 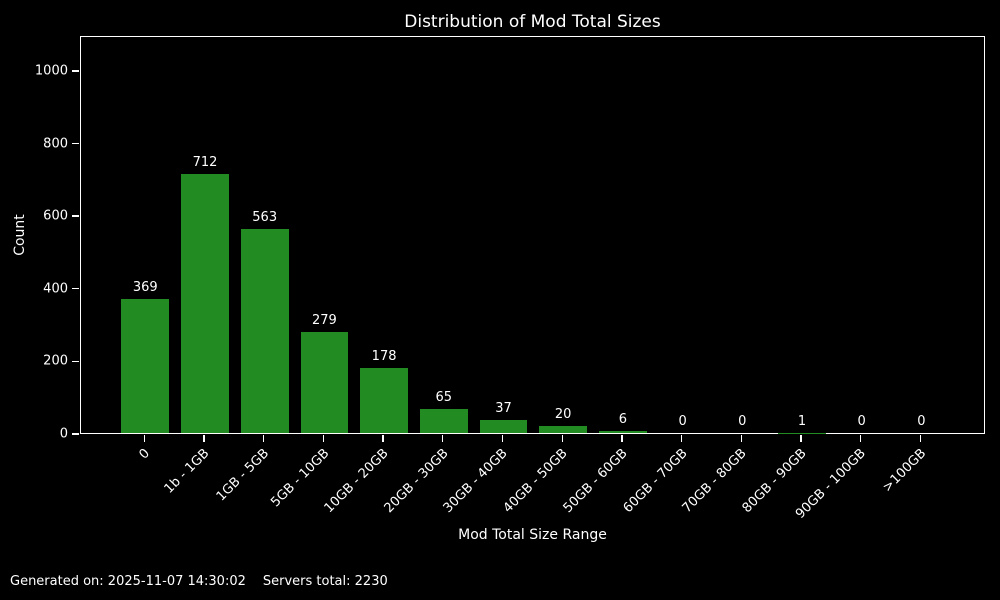 I want to click on bar-value-label: 6, so click(x=623, y=419).